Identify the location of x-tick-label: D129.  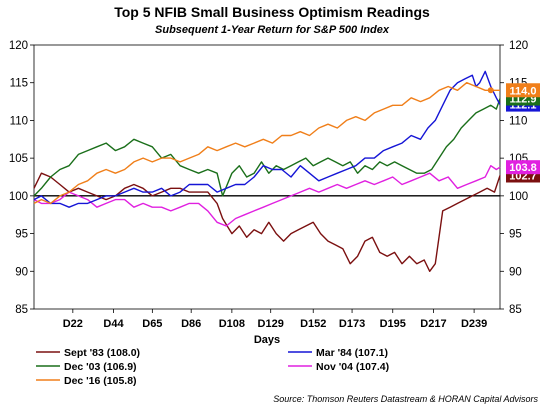
(271, 324).